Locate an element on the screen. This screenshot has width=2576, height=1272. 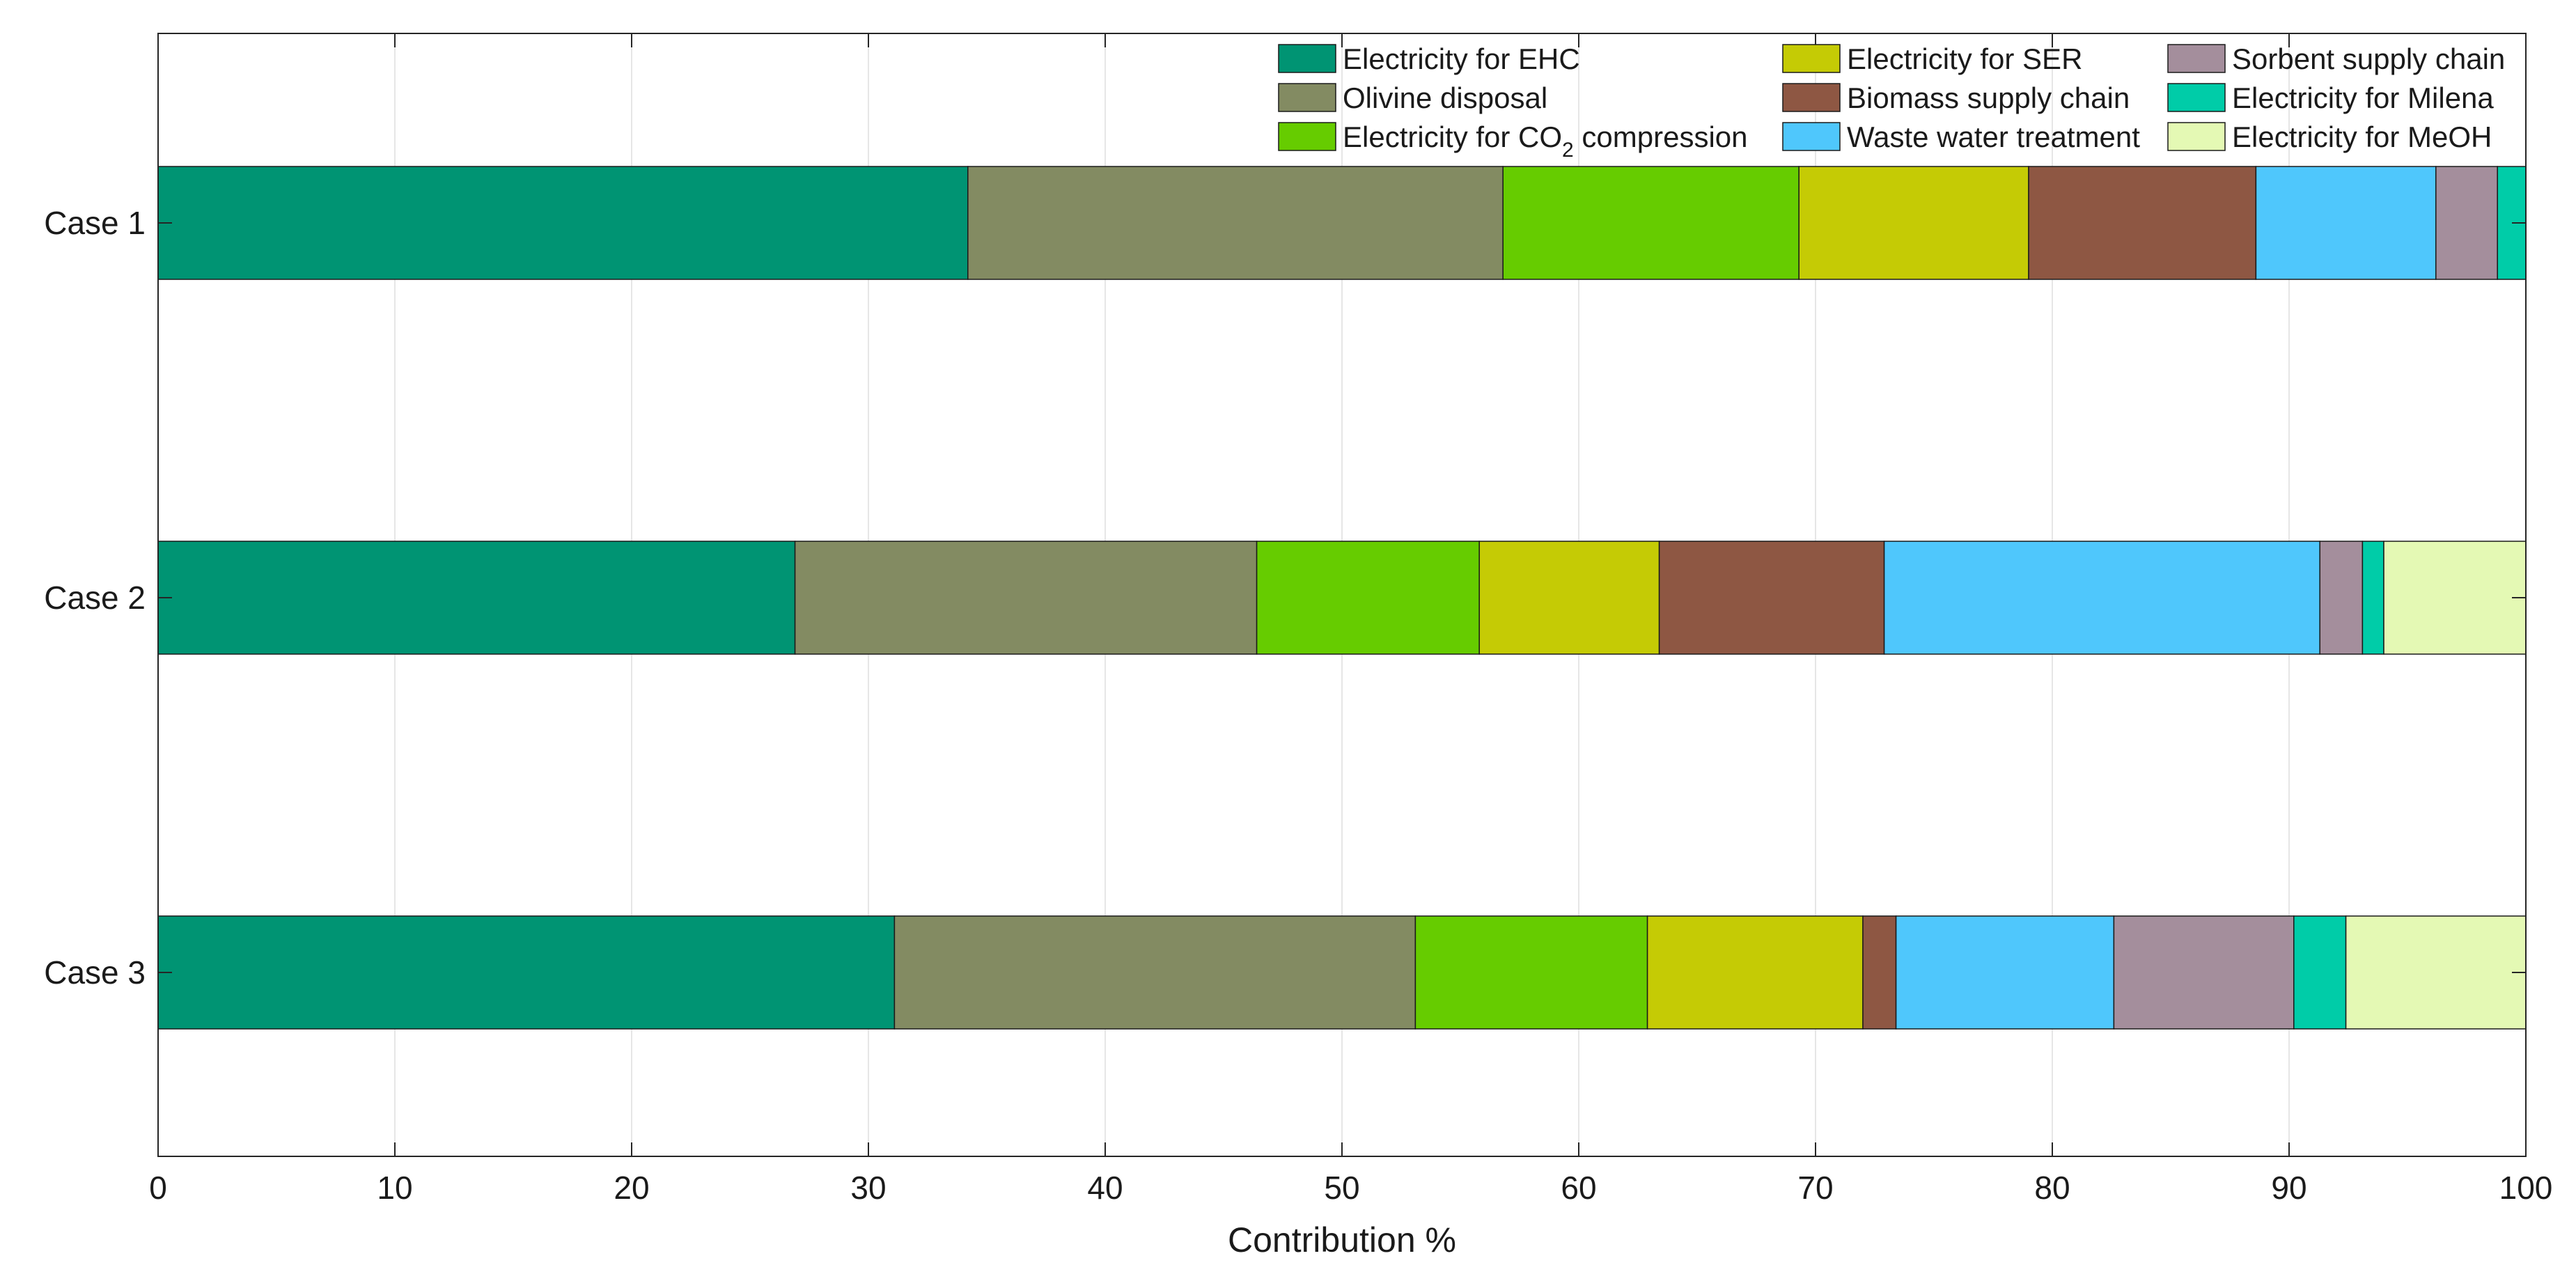
legend-label: Electricity for Milena is located at coordinates (2363, 98).